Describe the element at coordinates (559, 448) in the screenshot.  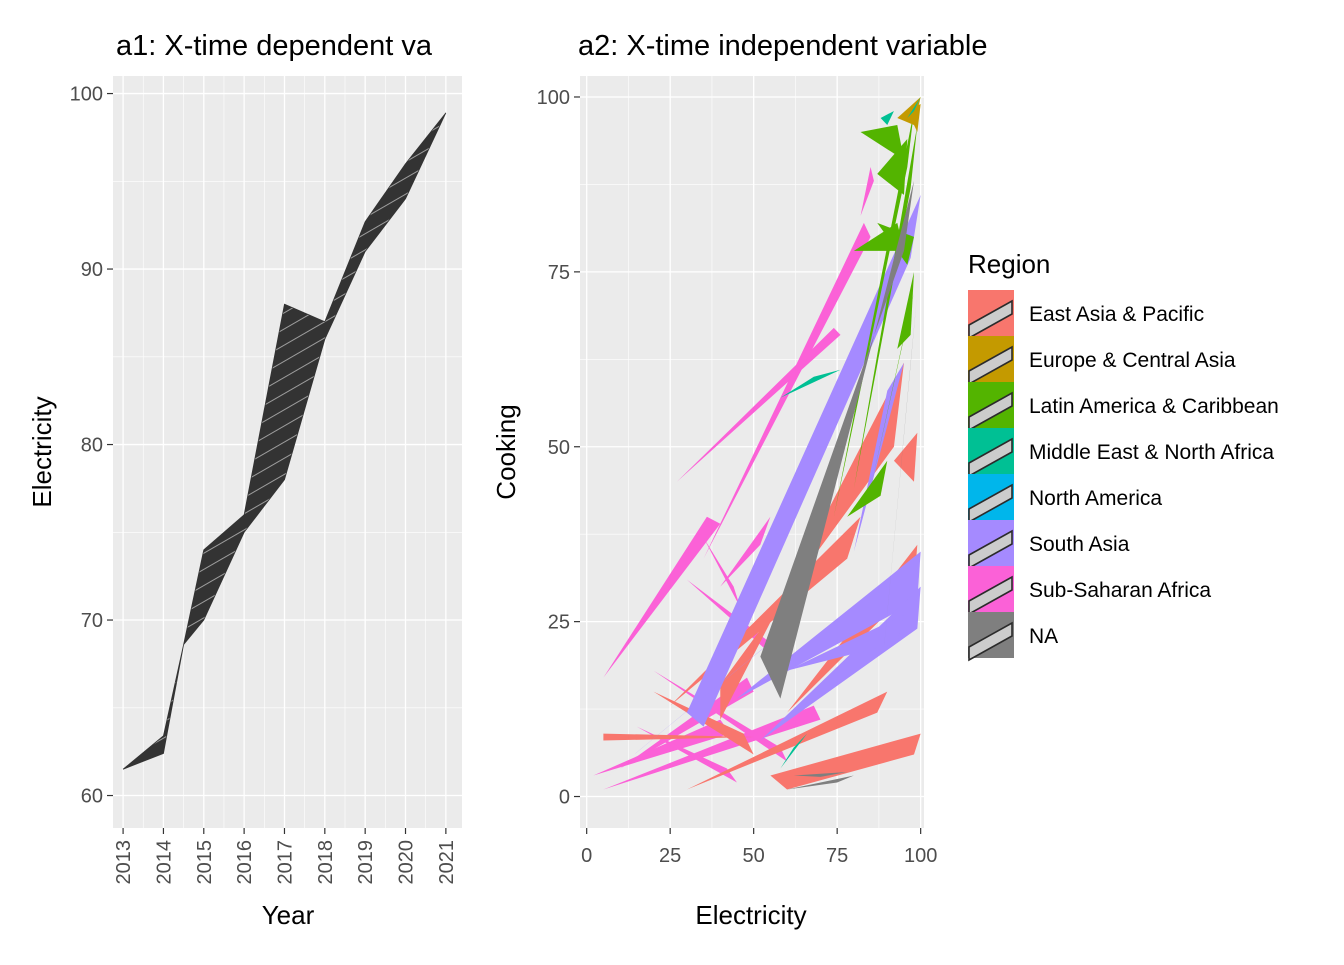
I see `a2-y-tick-label: 50` at that location.